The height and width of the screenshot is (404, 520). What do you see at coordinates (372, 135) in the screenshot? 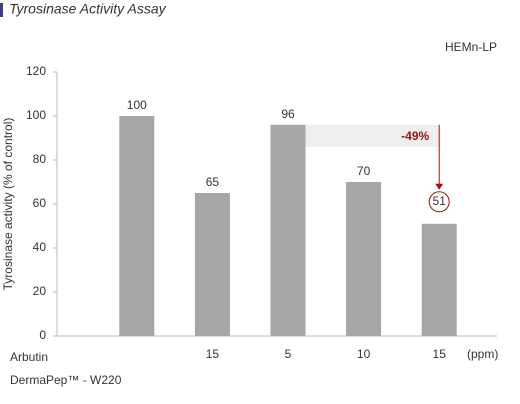
I see `annotation-shade` at bounding box center [372, 135].